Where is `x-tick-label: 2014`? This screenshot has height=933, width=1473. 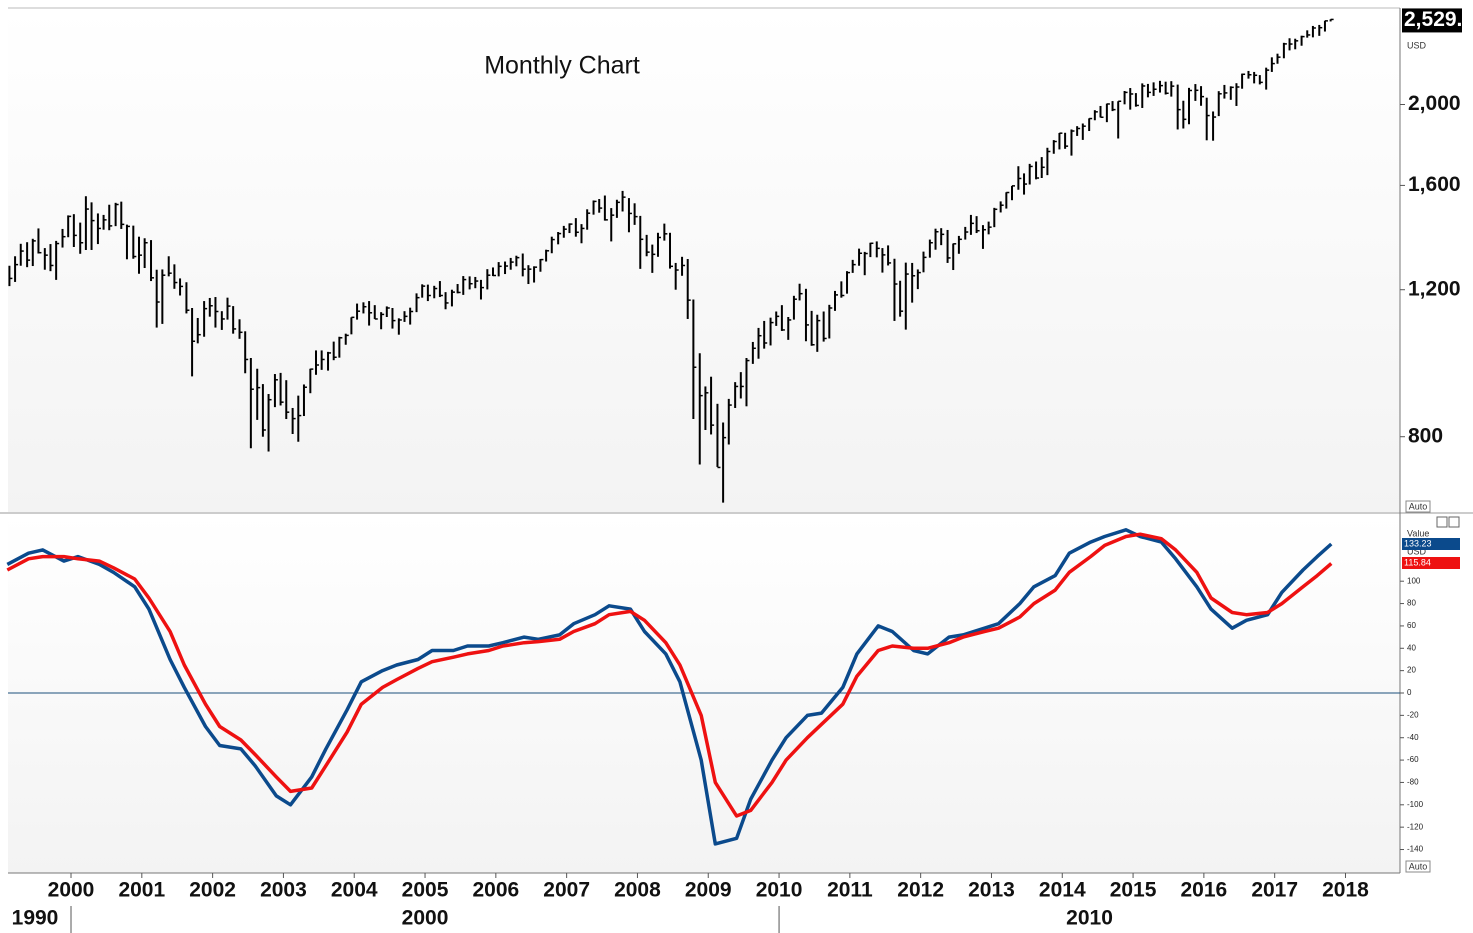
x-tick-label: 2014 is located at coordinates (1062, 890).